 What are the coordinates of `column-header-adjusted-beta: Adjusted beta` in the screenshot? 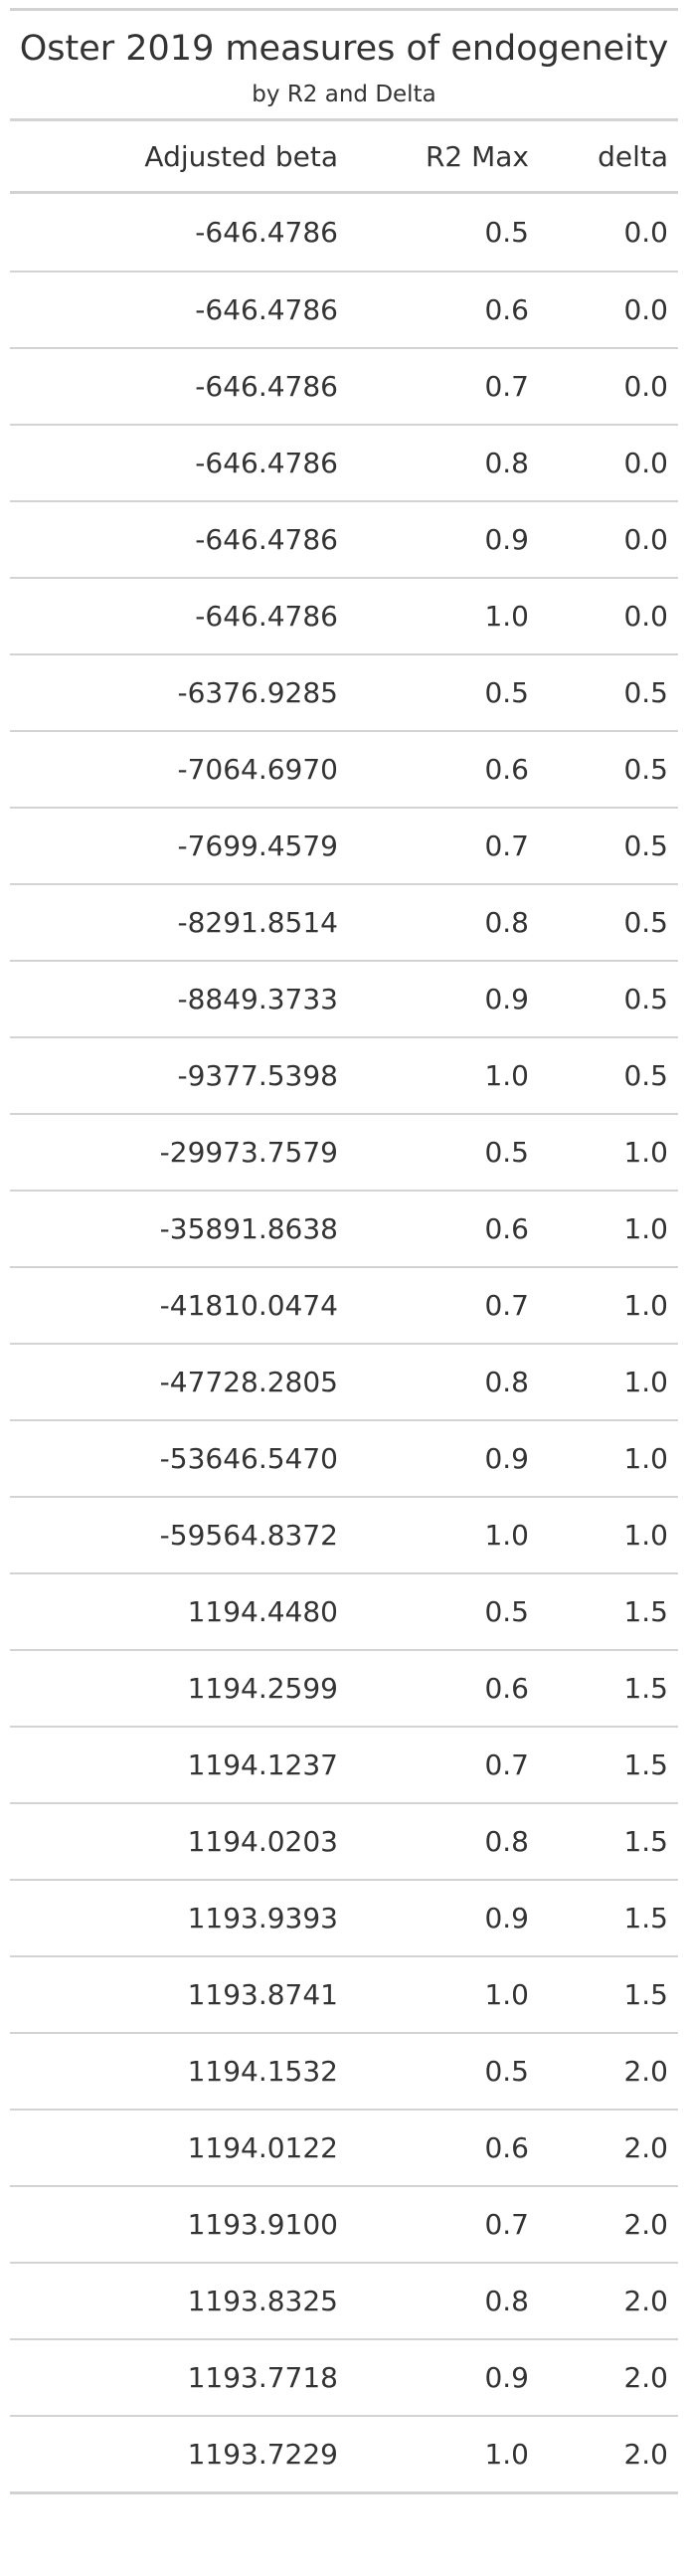 It's located at (241, 156).